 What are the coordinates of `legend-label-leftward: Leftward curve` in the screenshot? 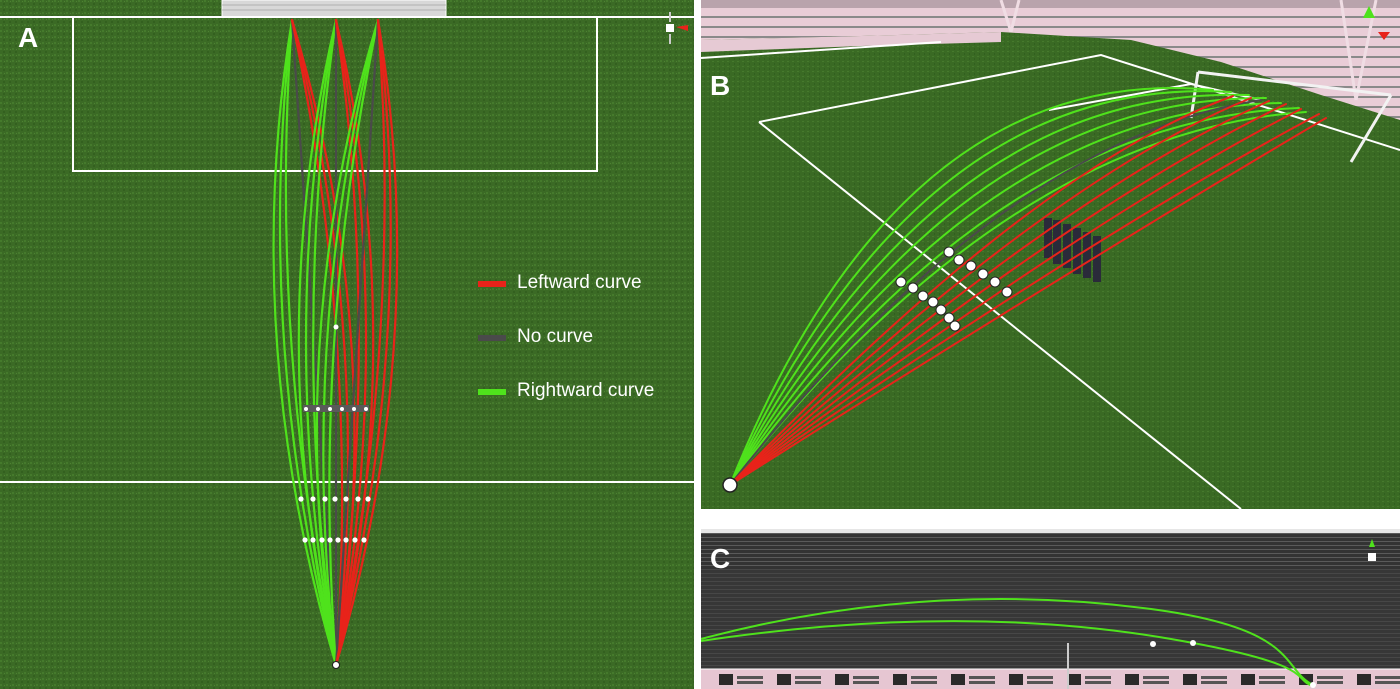 It's located at (579, 282).